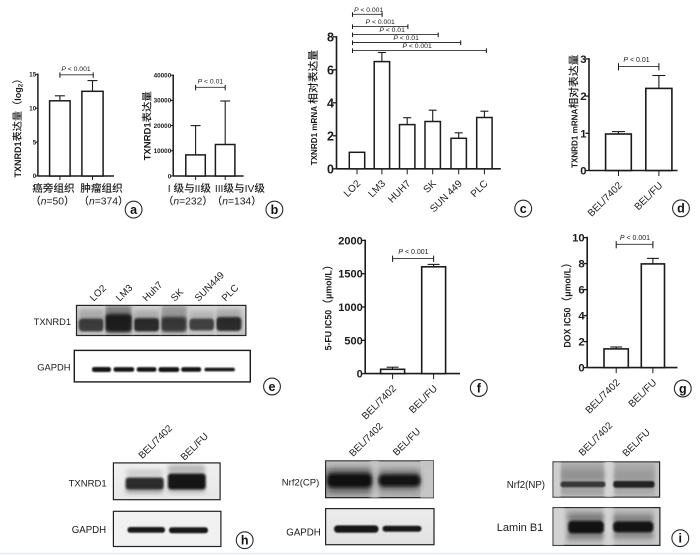 This screenshot has width=700, height=555. I want to click on svg-text: =374, so click(106, 202).